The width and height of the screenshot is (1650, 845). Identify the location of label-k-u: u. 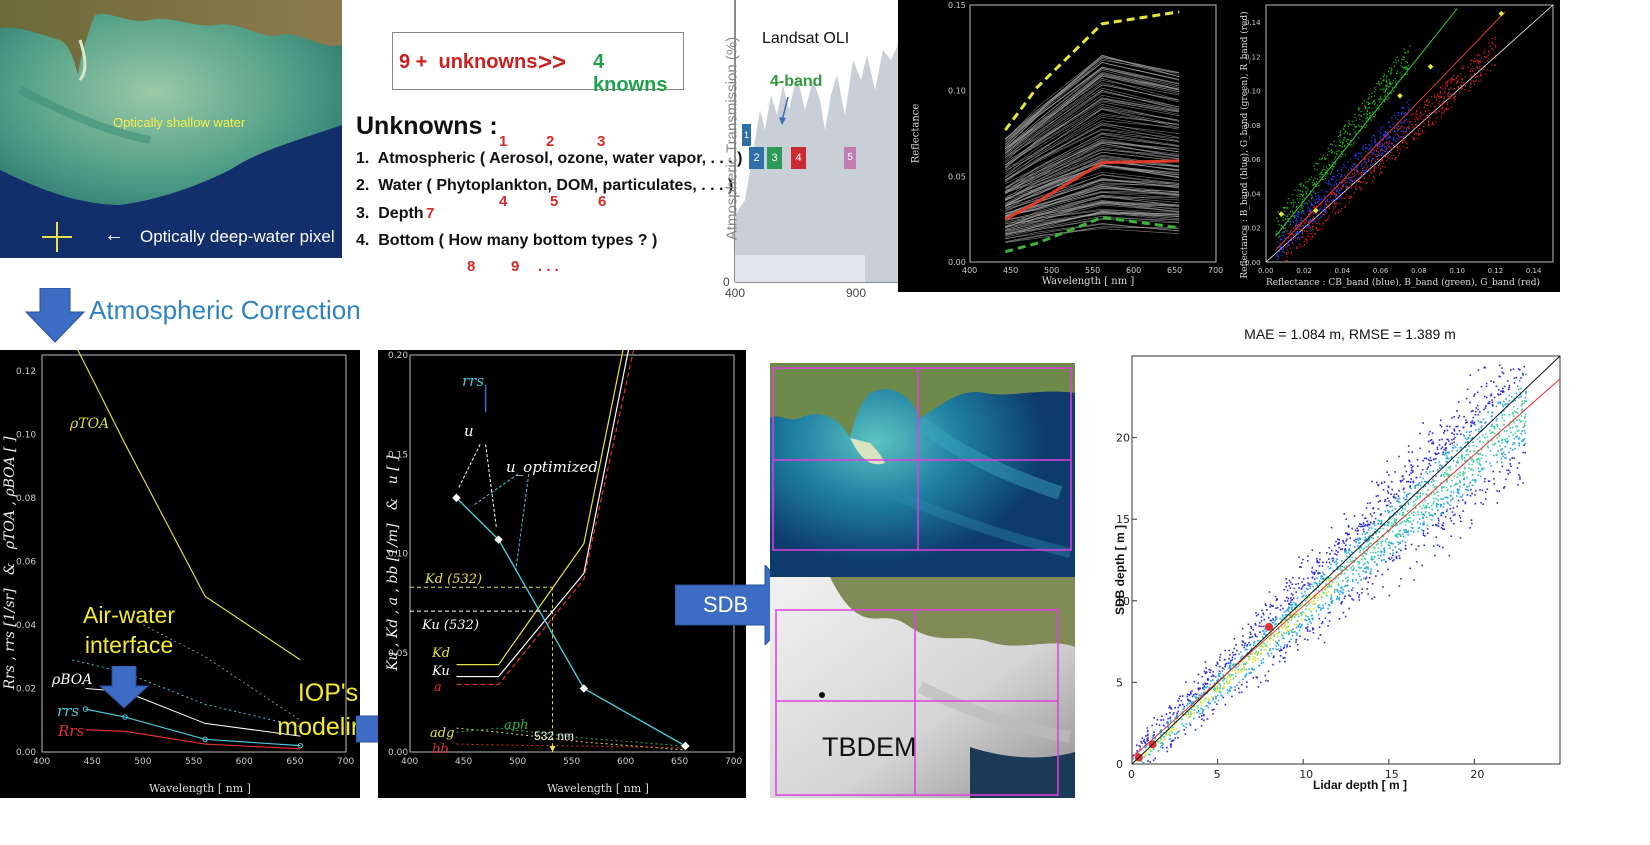
(469, 431).